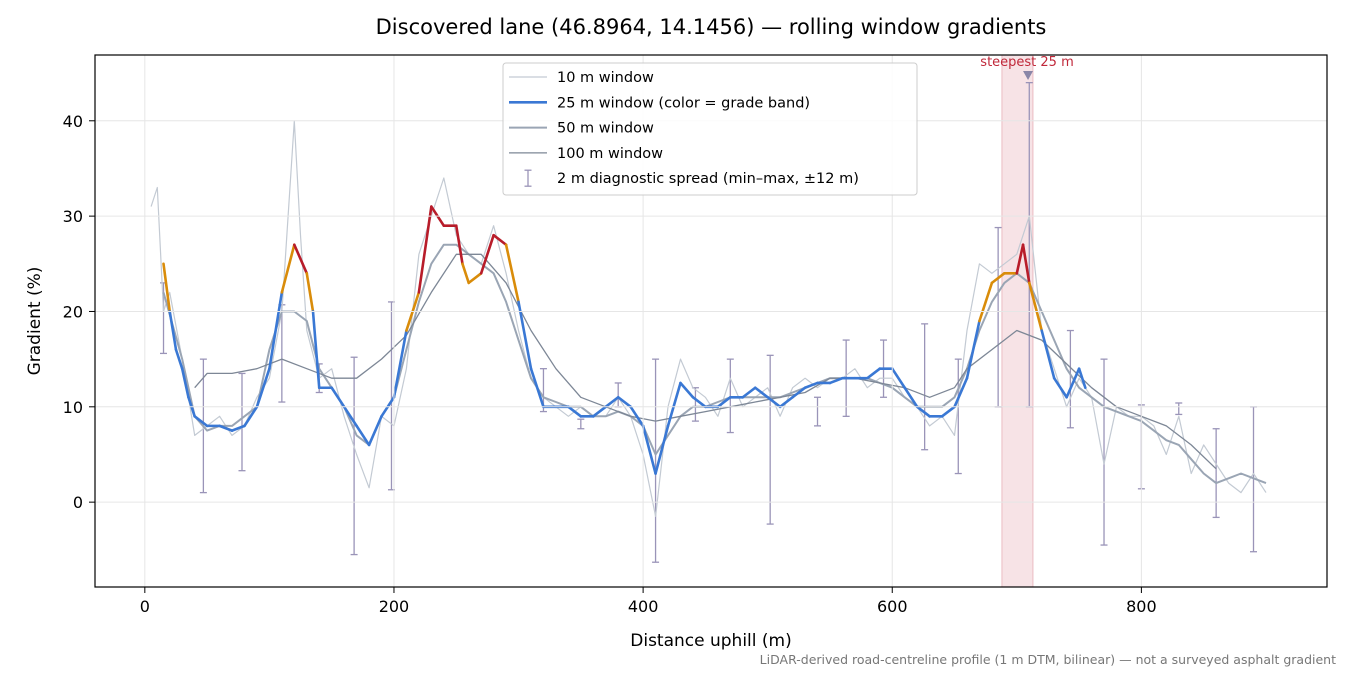 The width and height of the screenshot is (1350, 679). What do you see at coordinates (1026, 62) in the screenshot?
I see `annotation: steepest 25 m` at bounding box center [1026, 62].